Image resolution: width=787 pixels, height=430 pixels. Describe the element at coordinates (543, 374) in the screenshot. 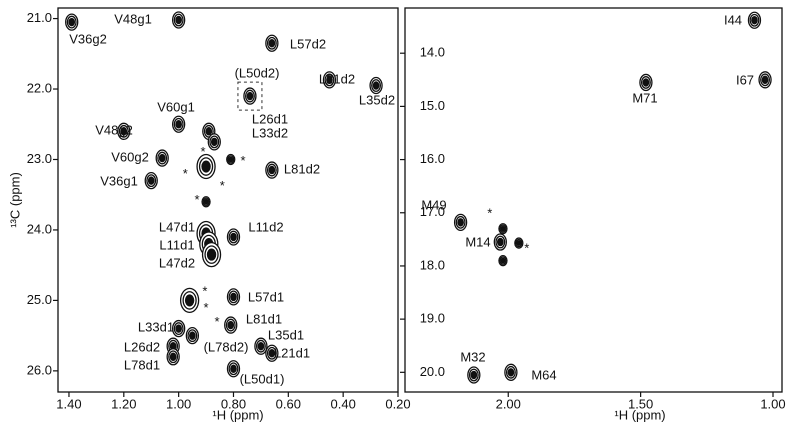

I see `peak-label: M64` at that location.